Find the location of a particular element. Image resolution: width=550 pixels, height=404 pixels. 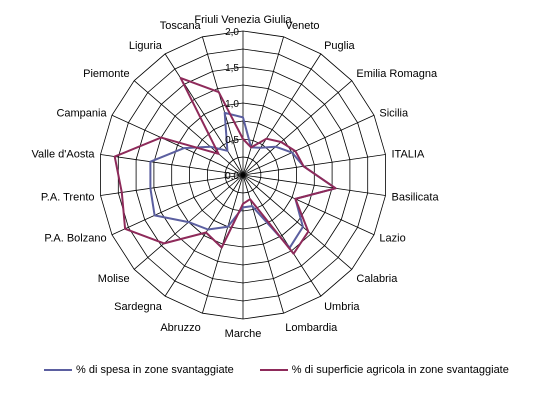

legend-swatch-spesa is located at coordinates (58, 370).